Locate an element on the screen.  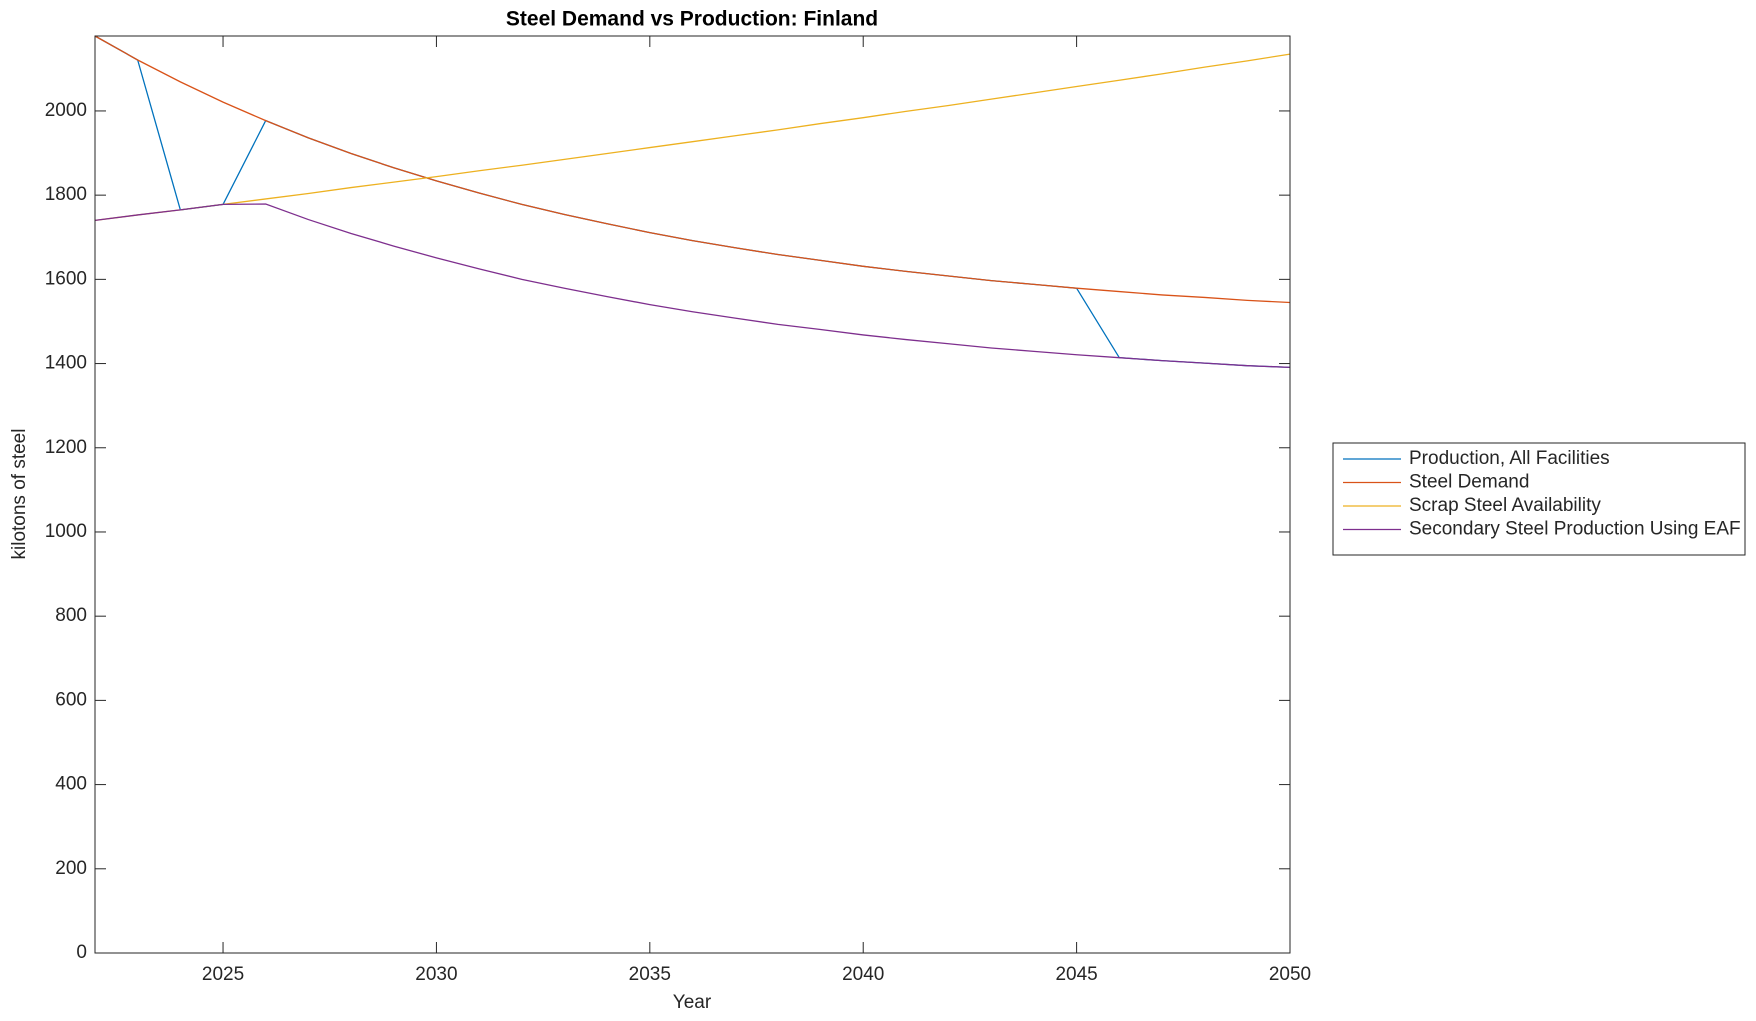
x-axis-label: Year is located at coordinates (692, 1002).